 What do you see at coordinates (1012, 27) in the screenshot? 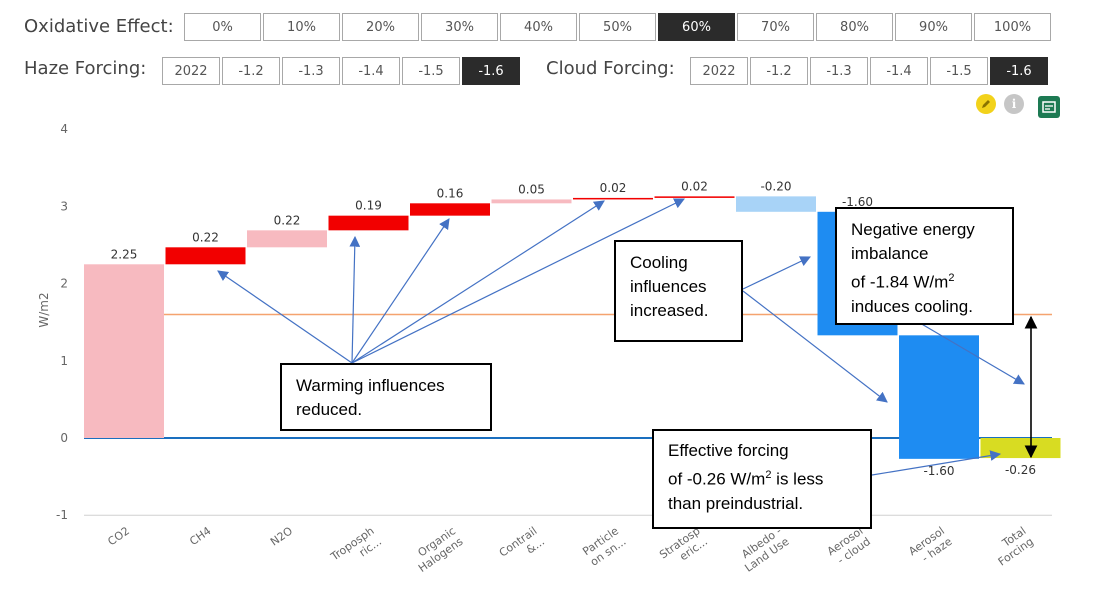
I see `oxidative-option-10: 100%` at bounding box center [1012, 27].